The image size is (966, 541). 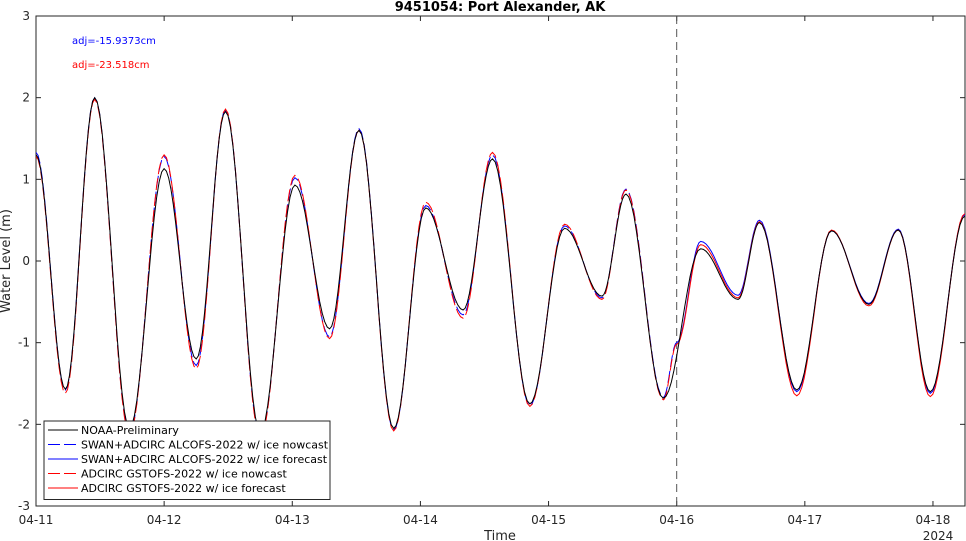 What do you see at coordinates (26, 261) in the screenshot?
I see `y-tick-label: 0` at bounding box center [26, 261].